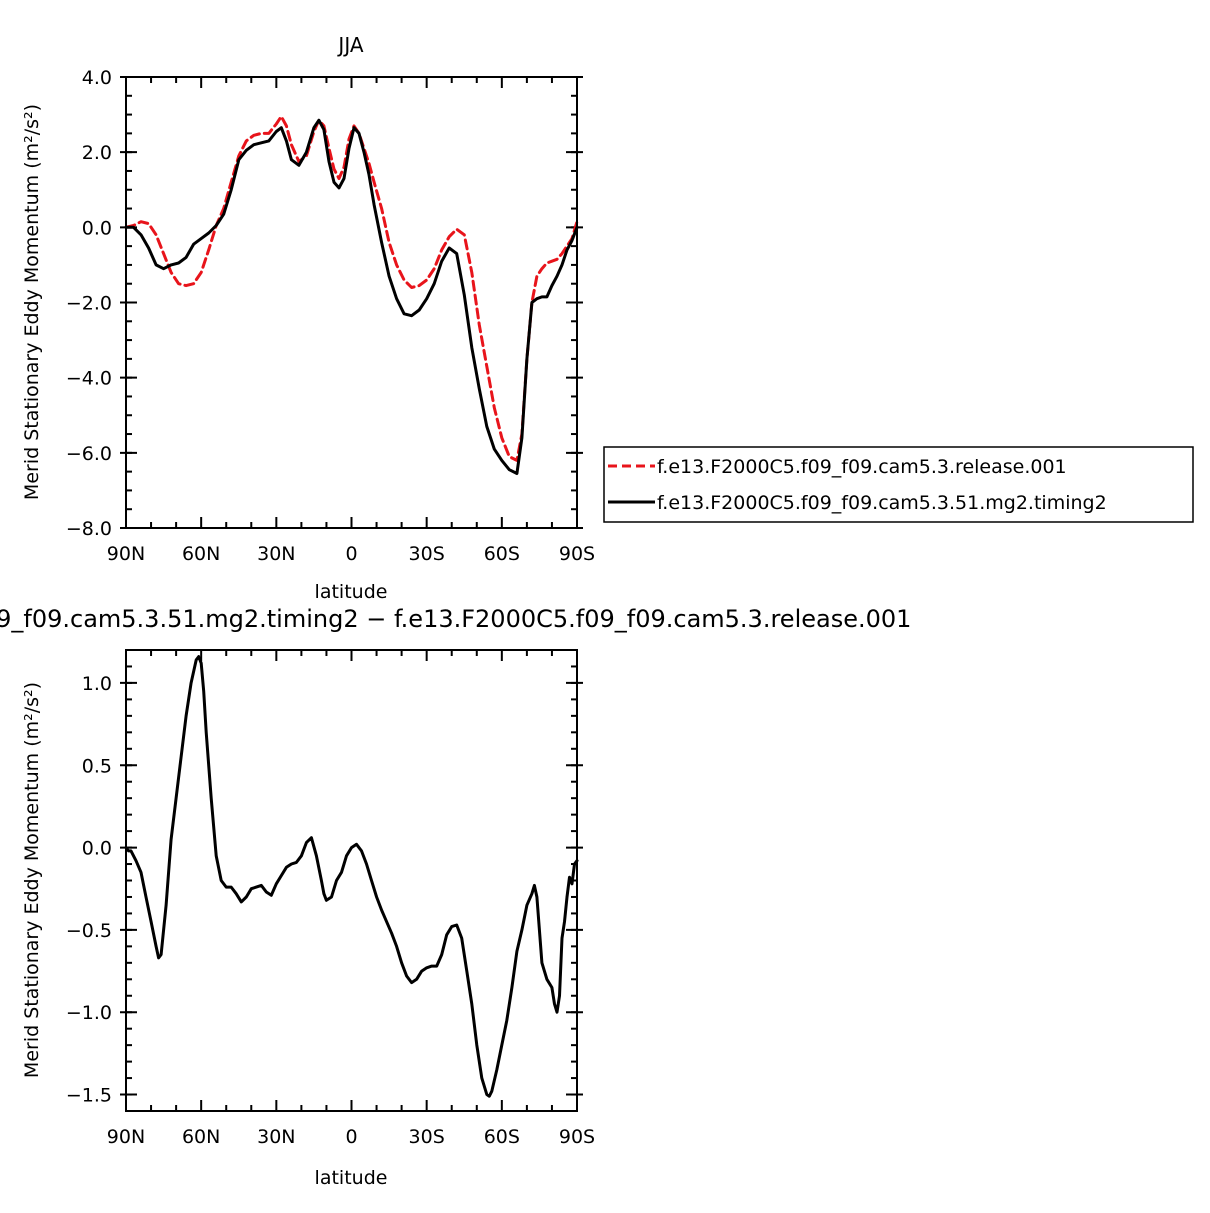  Describe the element at coordinates (89, 304) in the screenshot. I see `chart-top-y-tick-label: −2.0` at that location.